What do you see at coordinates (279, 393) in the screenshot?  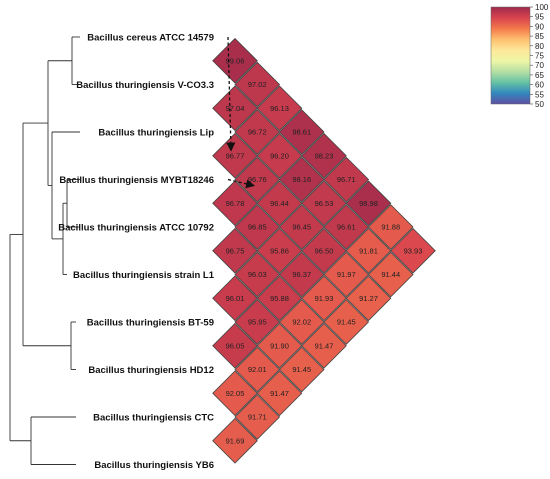 I see `cell-value-label: 91.47` at bounding box center [279, 393].